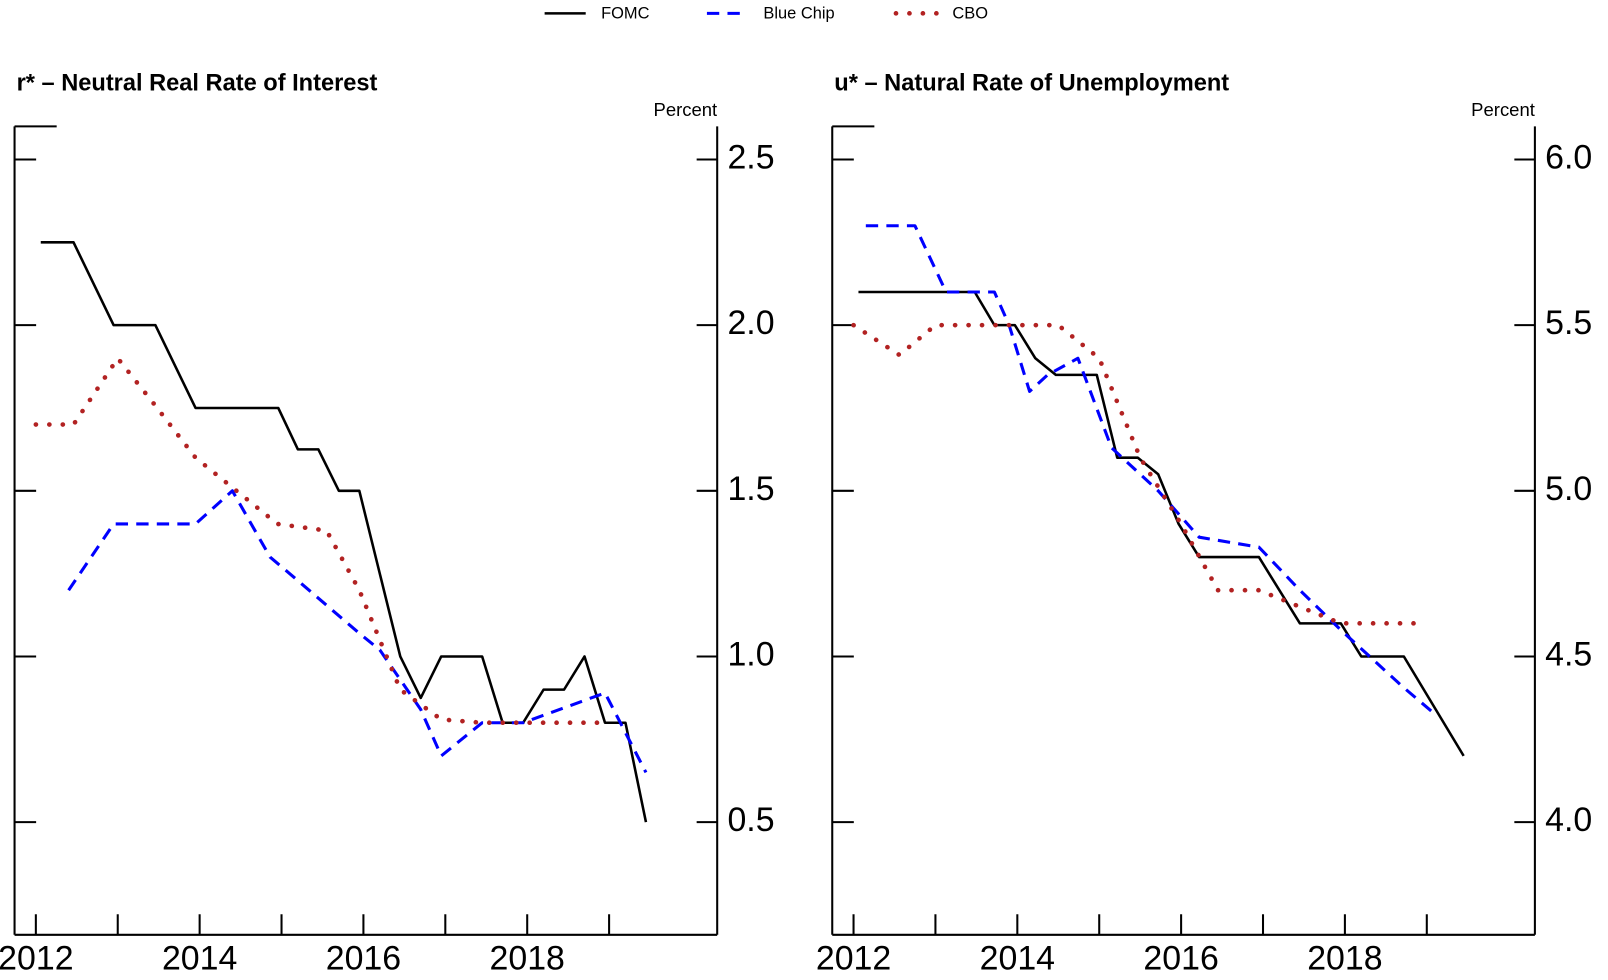 This screenshot has width=1608, height=980. Describe the element at coordinates (798, 14) in the screenshot. I see `legend-label: Blue Chip` at that location.